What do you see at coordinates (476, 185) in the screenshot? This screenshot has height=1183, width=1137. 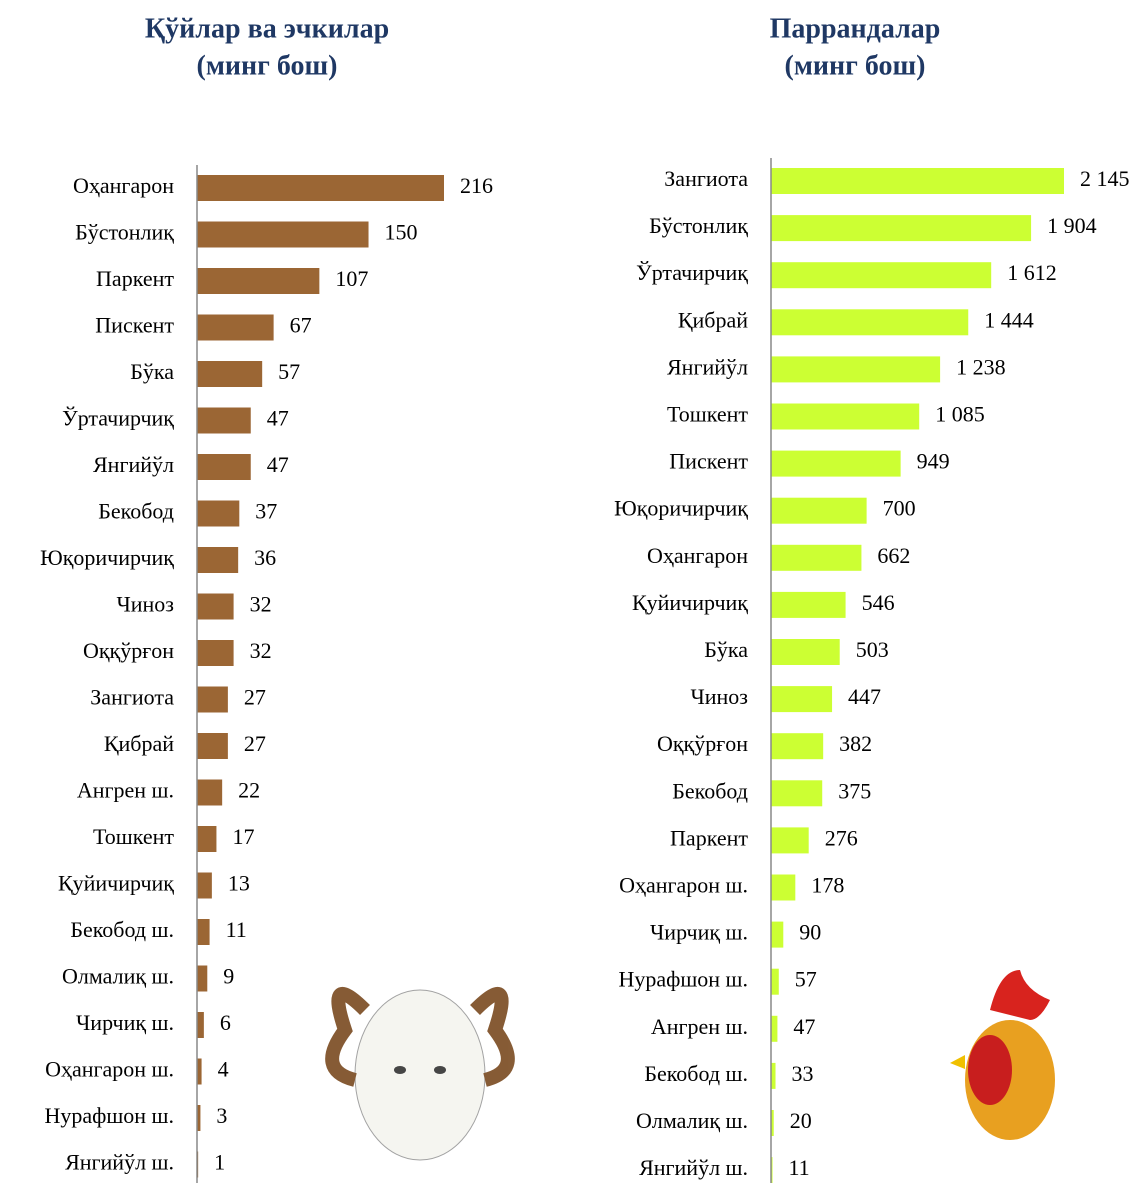 I see `value-label: 216` at bounding box center [476, 185].